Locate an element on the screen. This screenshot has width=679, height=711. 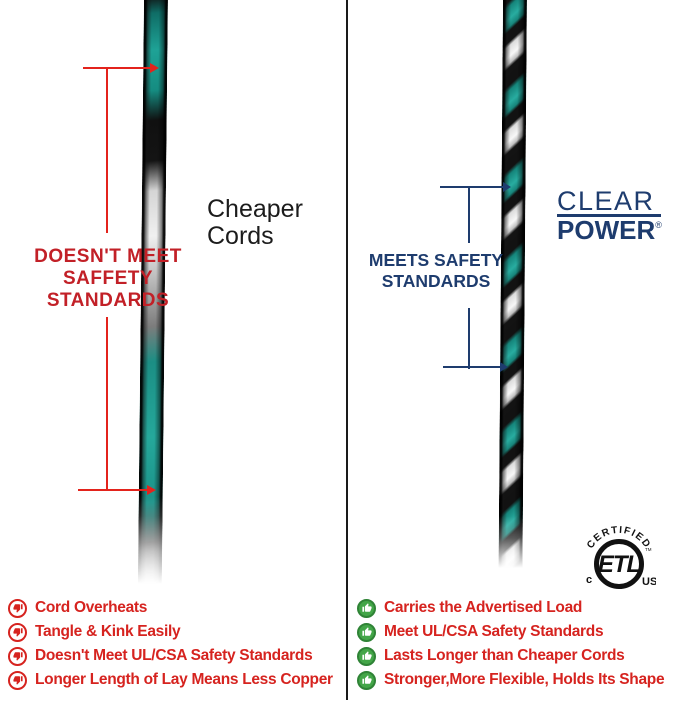
red-bracket-upper-segment is located at coordinates (107, 150).